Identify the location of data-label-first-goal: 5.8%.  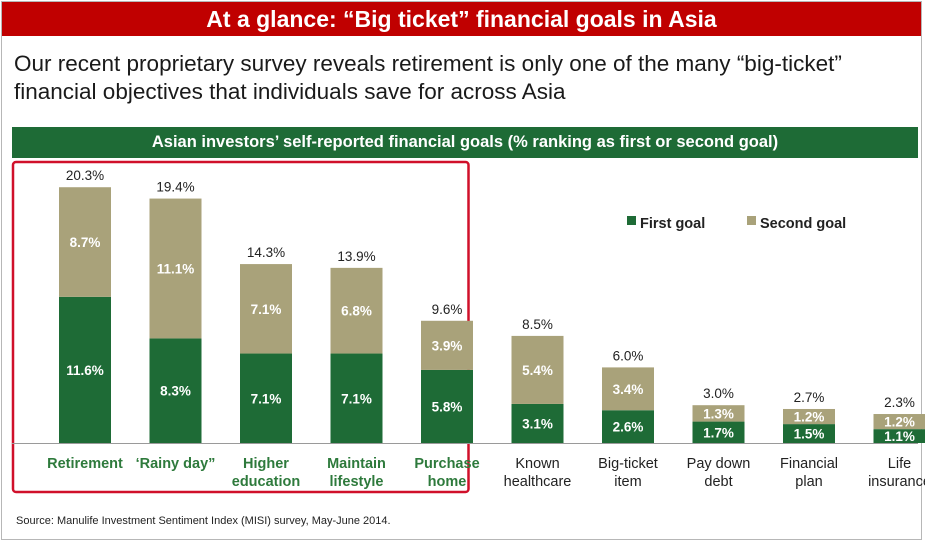
(447, 406).